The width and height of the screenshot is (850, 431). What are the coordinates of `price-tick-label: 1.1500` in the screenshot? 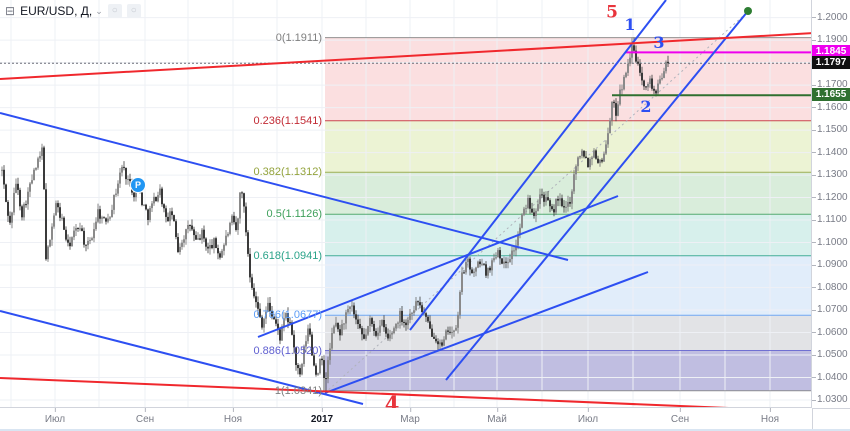 It's located at (830, 130).